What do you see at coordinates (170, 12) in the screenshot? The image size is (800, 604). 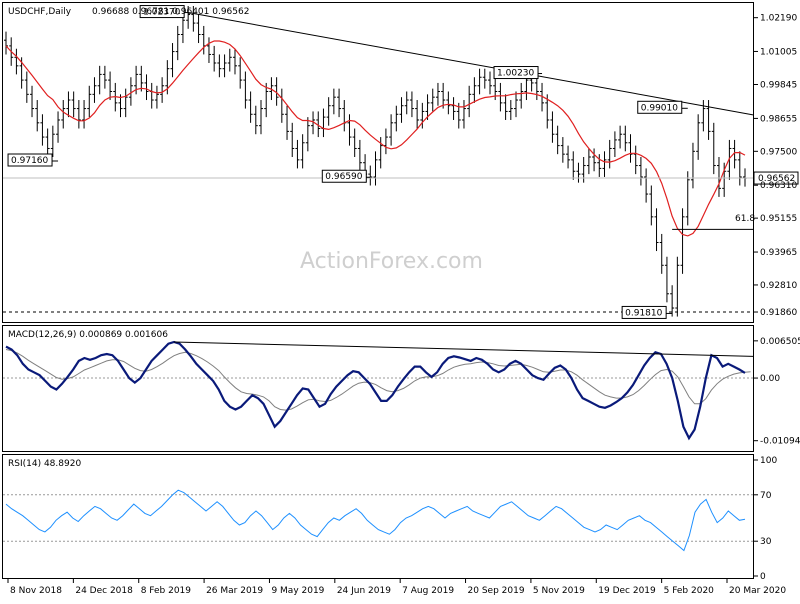 I see `price-ohlc: 0.96688 0.96781 0.96401 0.96562` at bounding box center [170, 12].